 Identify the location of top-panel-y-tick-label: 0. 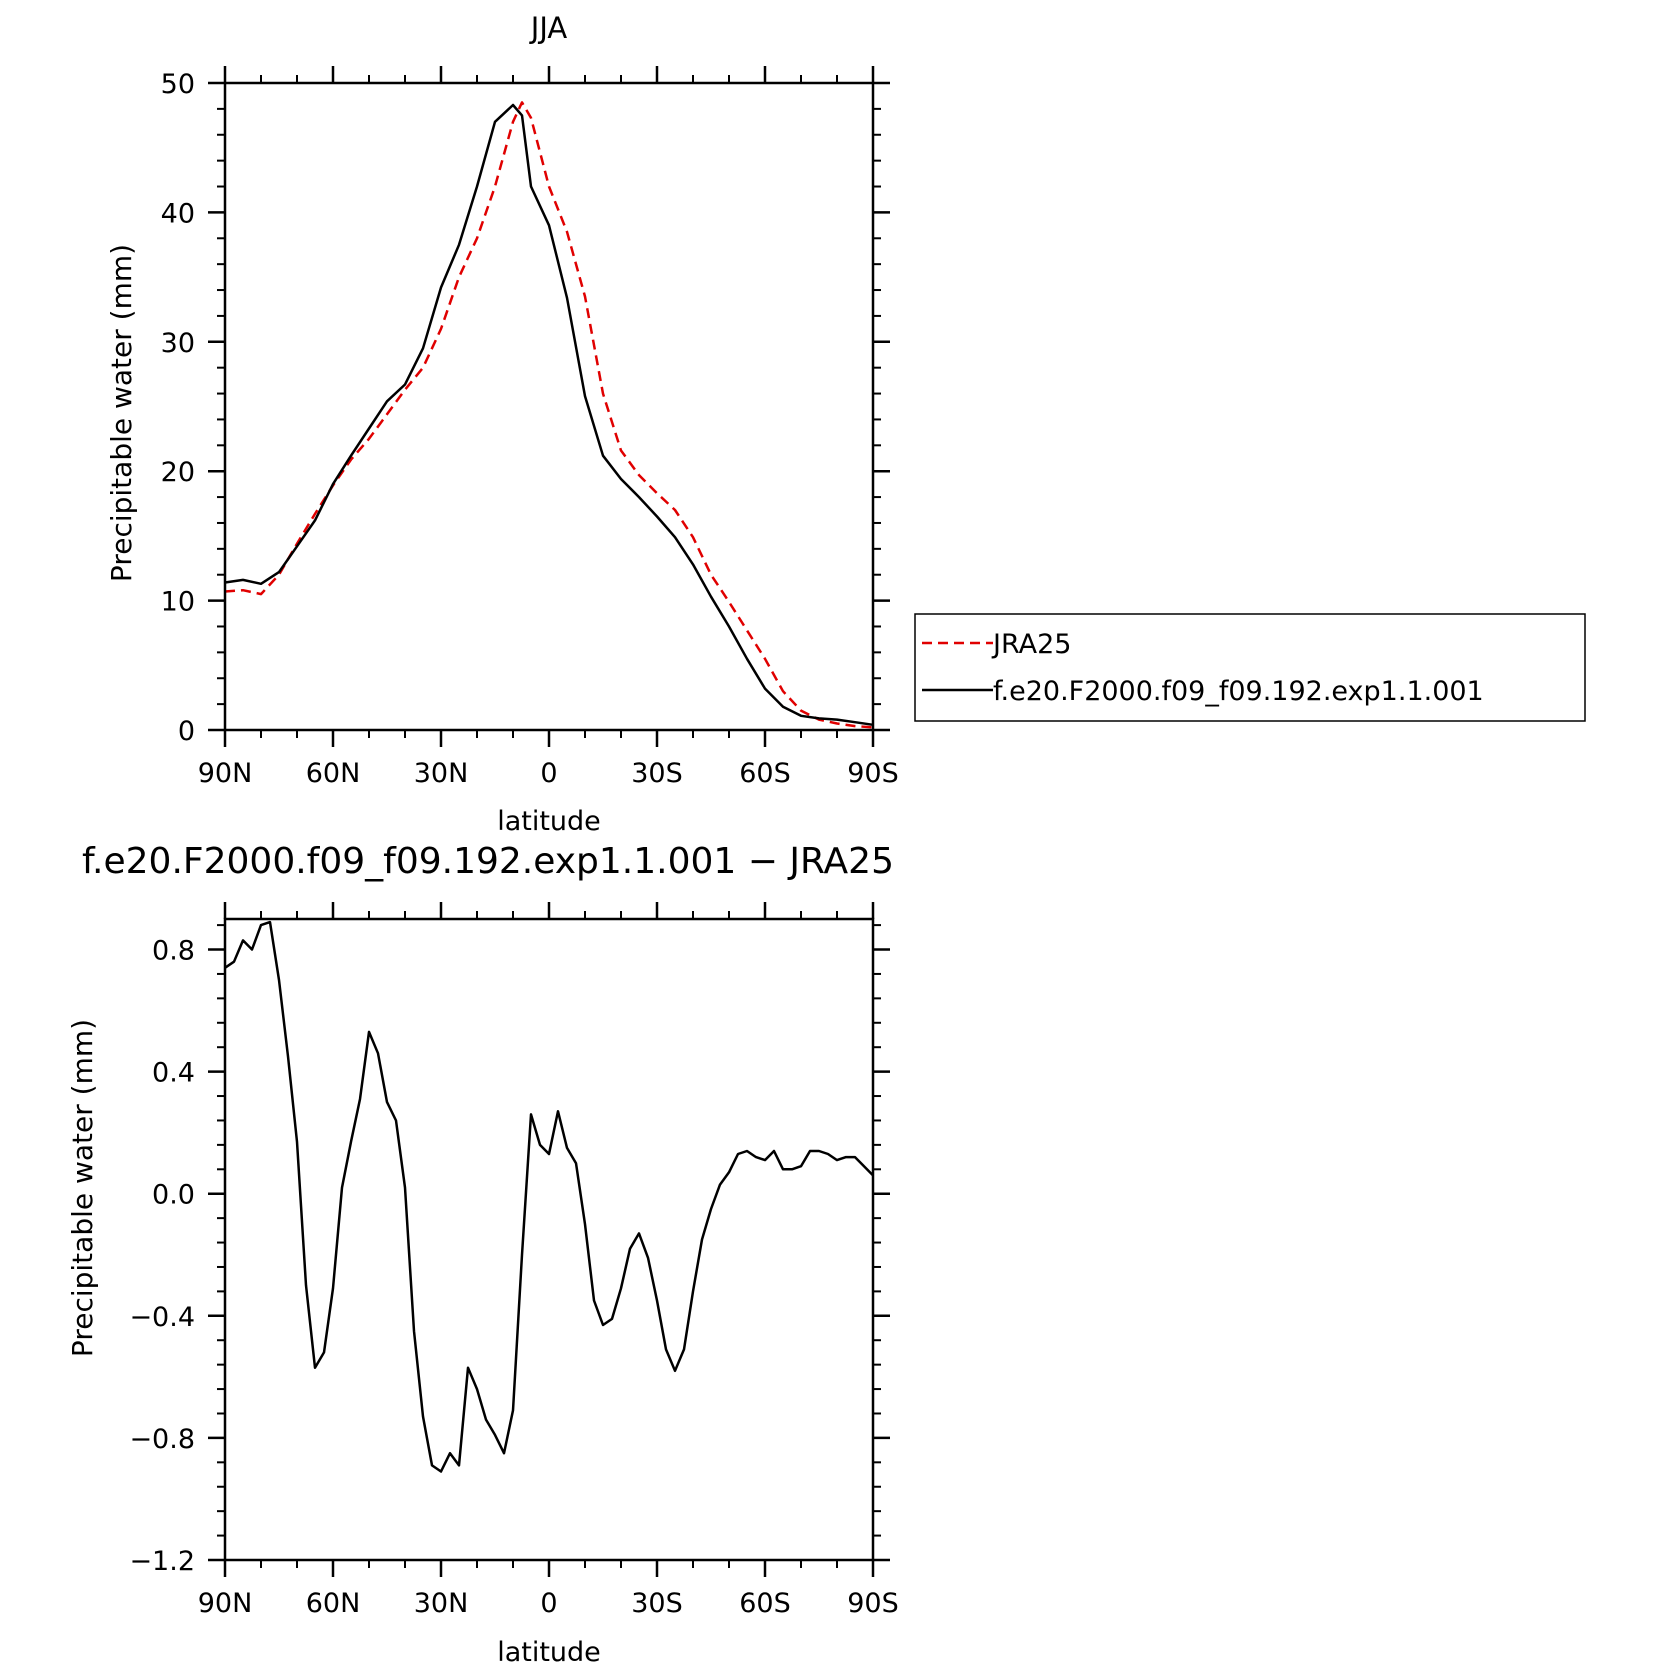
(186, 731).